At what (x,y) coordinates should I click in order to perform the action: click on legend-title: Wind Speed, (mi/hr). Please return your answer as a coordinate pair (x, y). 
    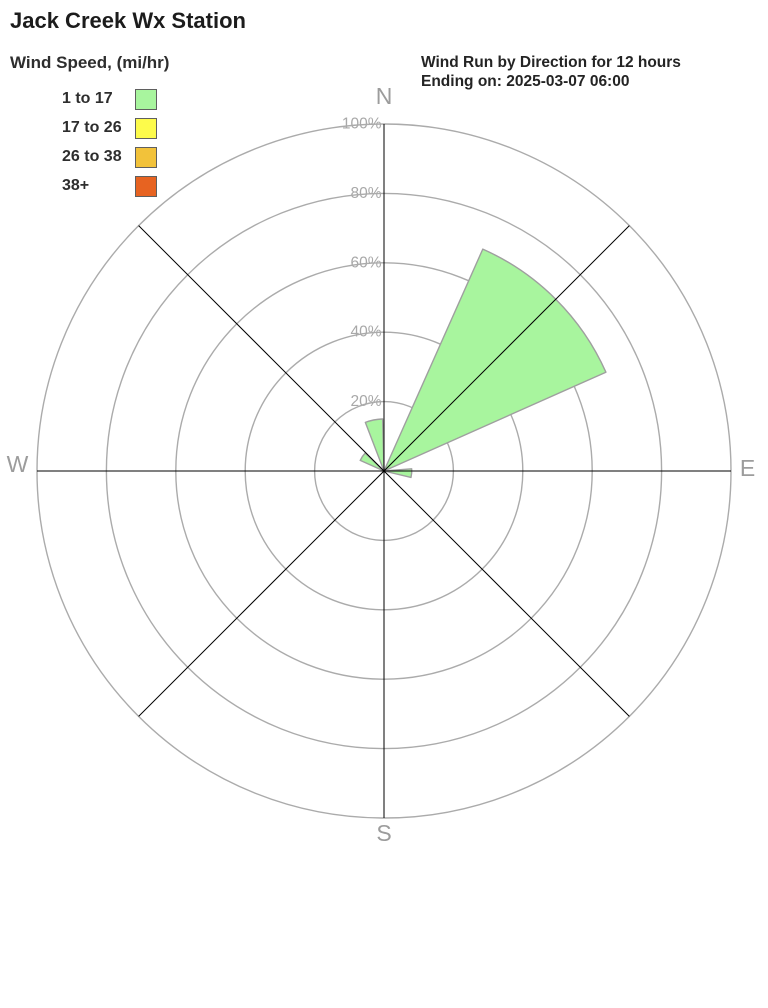
    Looking at the image, I should click on (90, 62).